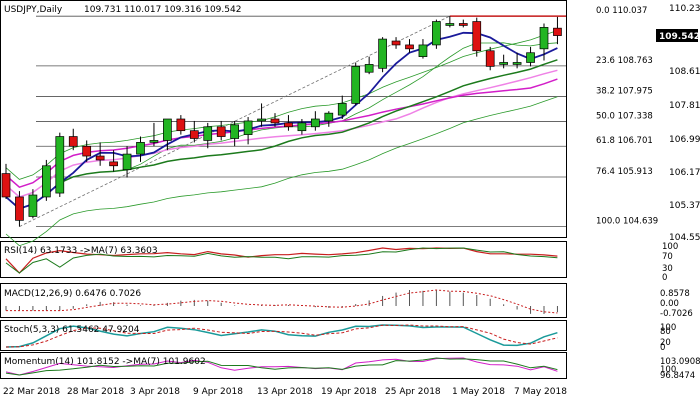  Describe the element at coordinates (684, 173) in the screenshot. I see `price-tick: 106.170` at that location.